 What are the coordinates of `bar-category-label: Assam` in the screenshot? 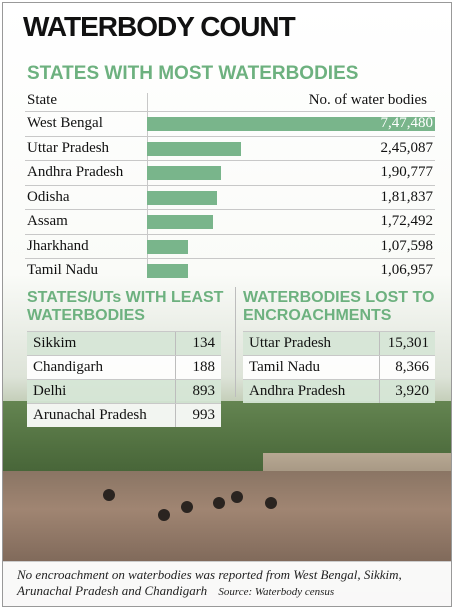 It's located at (47, 221).